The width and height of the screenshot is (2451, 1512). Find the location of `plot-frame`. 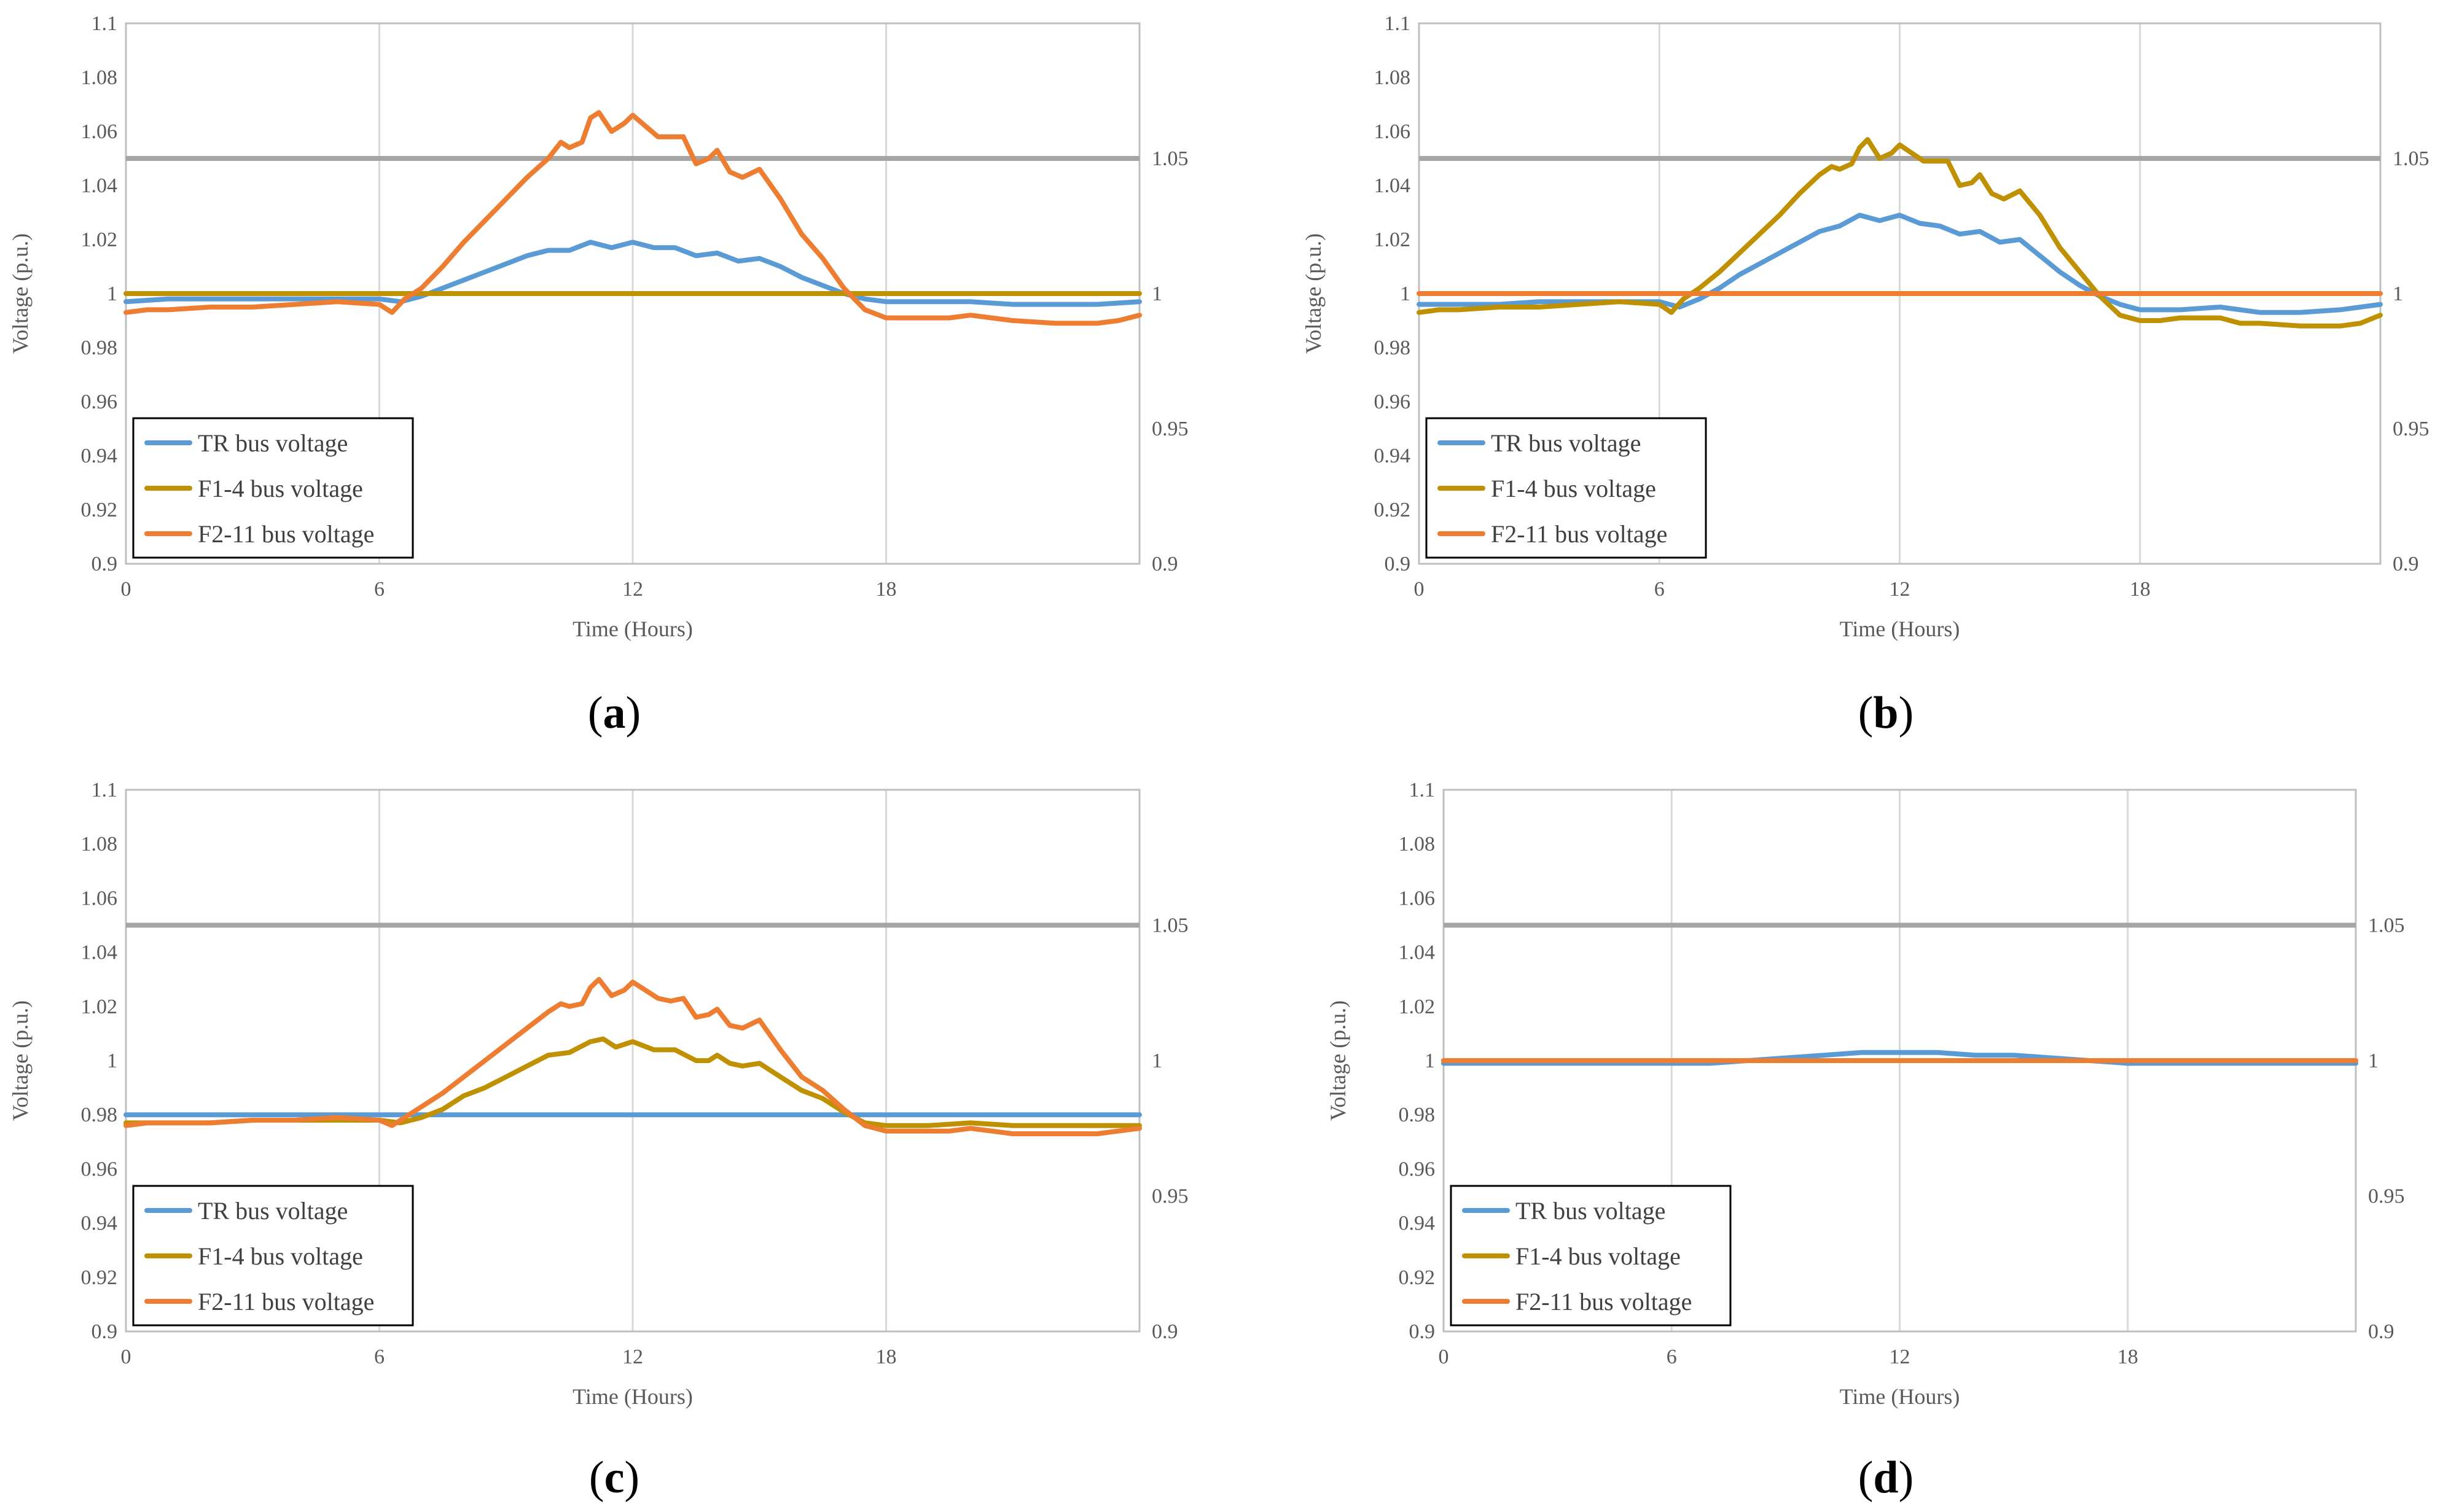

plot-frame is located at coordinates (633, 1061).